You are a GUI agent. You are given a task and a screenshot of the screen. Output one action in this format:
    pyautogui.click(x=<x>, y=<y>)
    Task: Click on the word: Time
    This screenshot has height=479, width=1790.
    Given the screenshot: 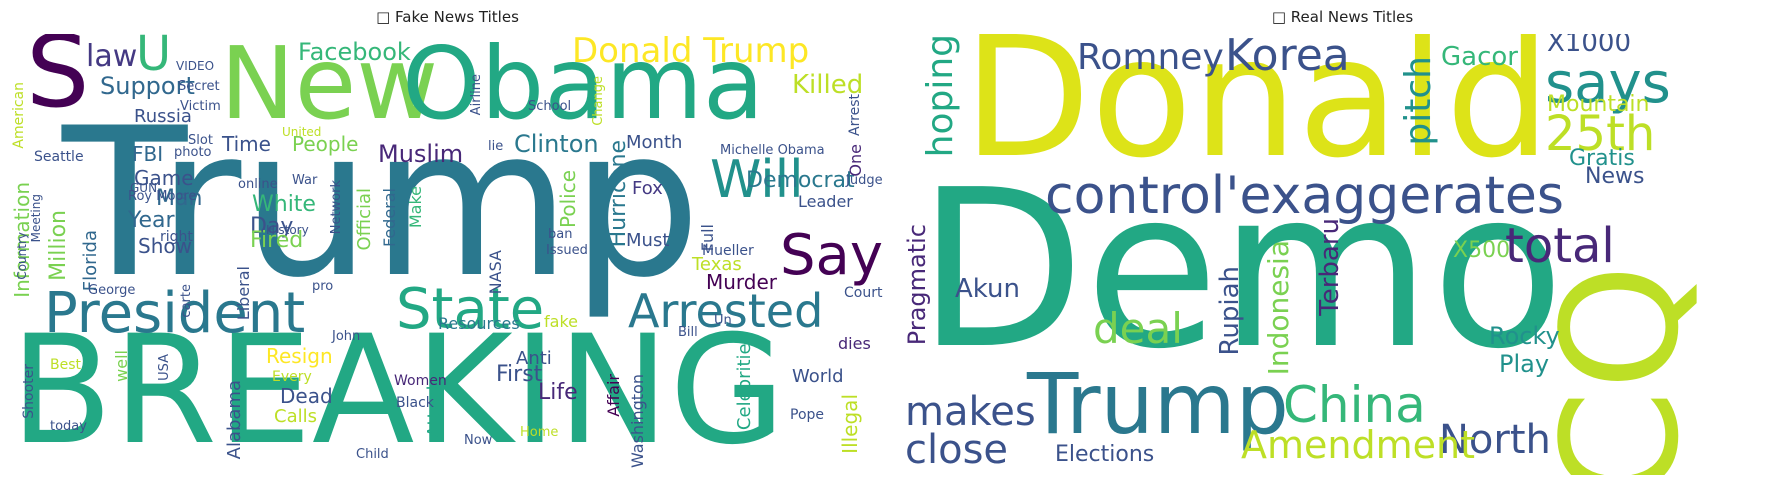 What is the action you would take?
    pyautogui.click(x=246, y=144)
    